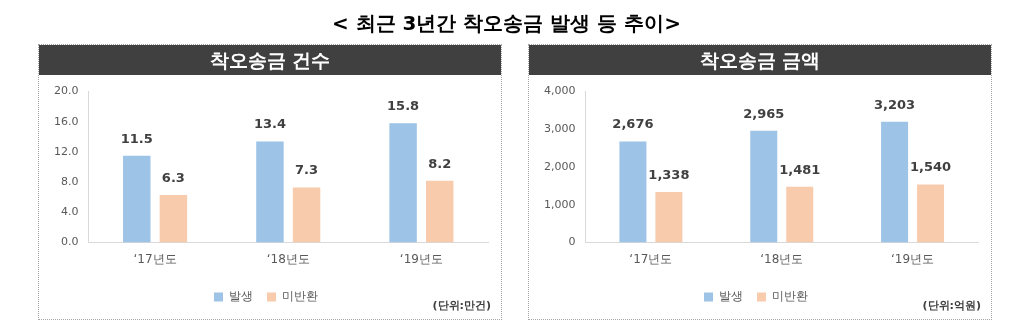 The image size is (1013, 329). What do you see at coordinates (403, 106) in the screenshot?
I see `data-label: 15.8` at bounding box center [403, 106].